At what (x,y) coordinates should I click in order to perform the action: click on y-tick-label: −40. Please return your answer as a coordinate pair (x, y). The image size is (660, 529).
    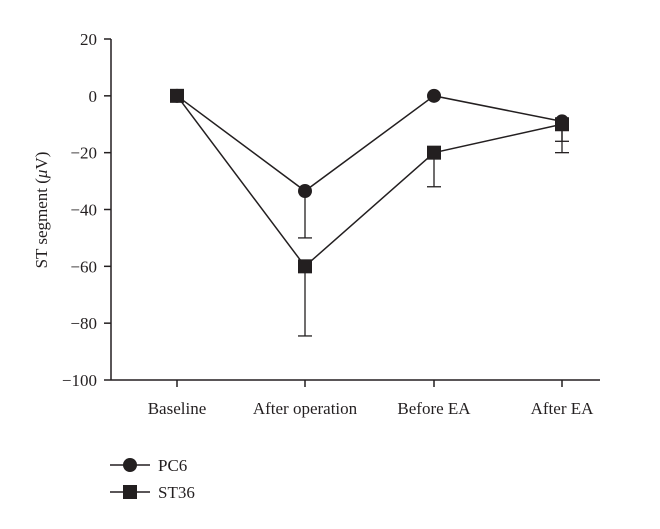
    Looking at the image, I should click on (83, 210).